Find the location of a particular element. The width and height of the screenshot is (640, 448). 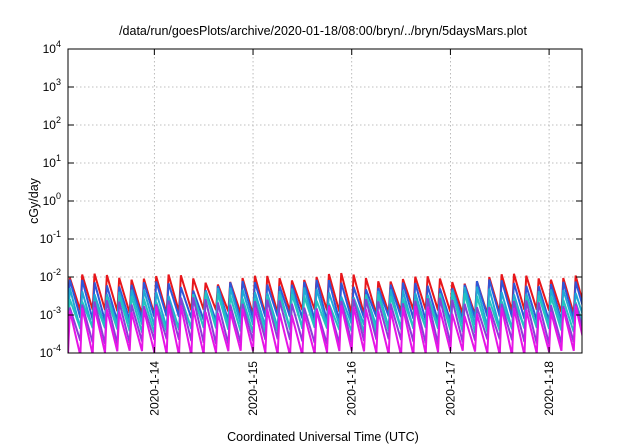

y-tick-label: 10³ is located at coordinates (52, 85).